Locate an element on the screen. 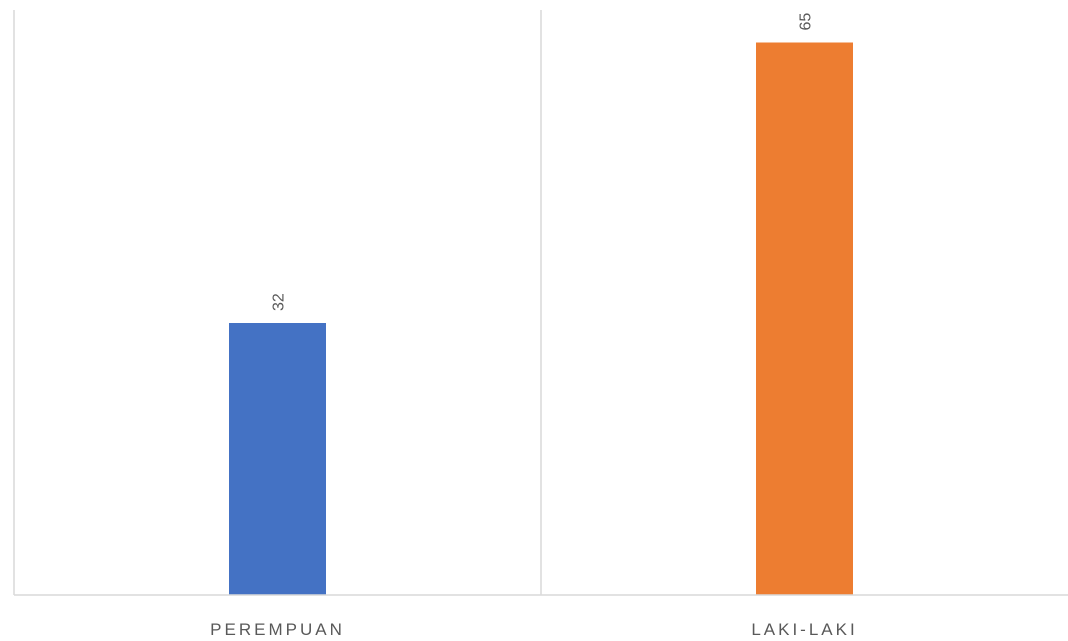 This screenshot has width=1068, height=641. bar-perempuan is located at coordinates (277, 459).